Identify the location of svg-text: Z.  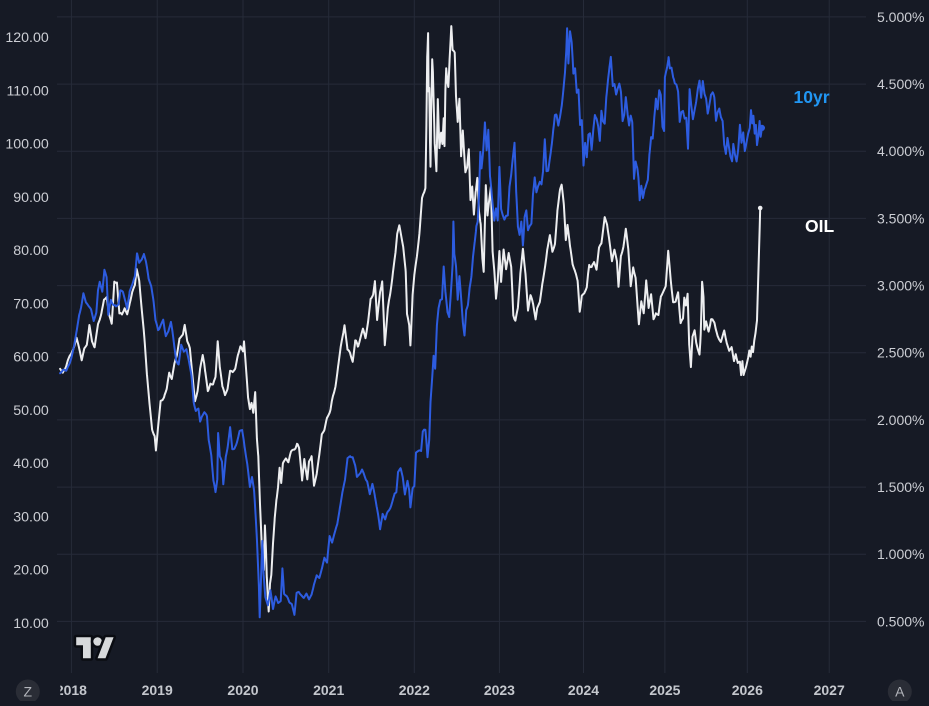
(28, 692).